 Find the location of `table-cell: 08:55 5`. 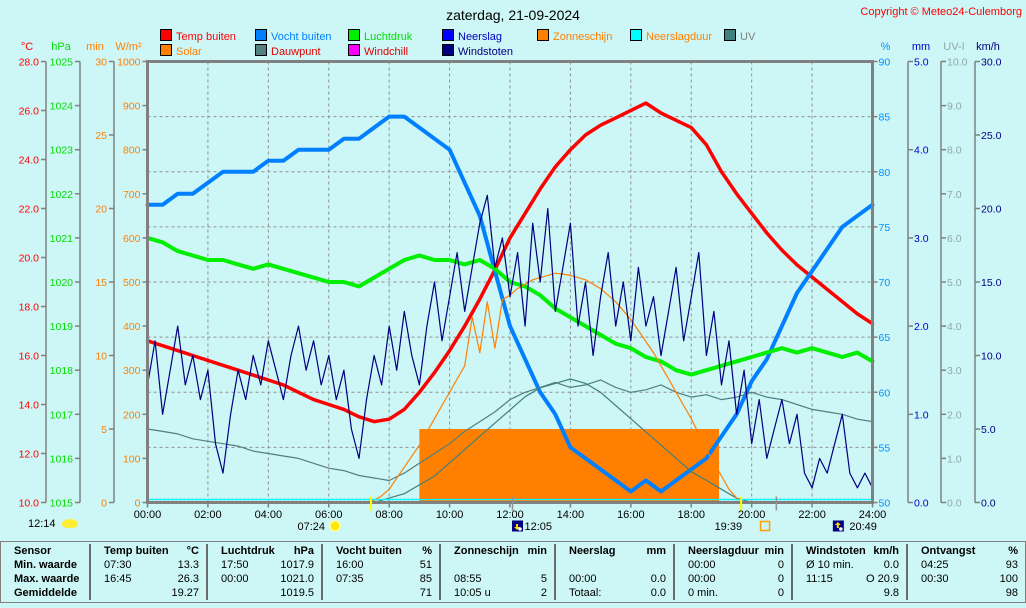

table-cell: 08:55 5 is located at coordinates (496, 579).